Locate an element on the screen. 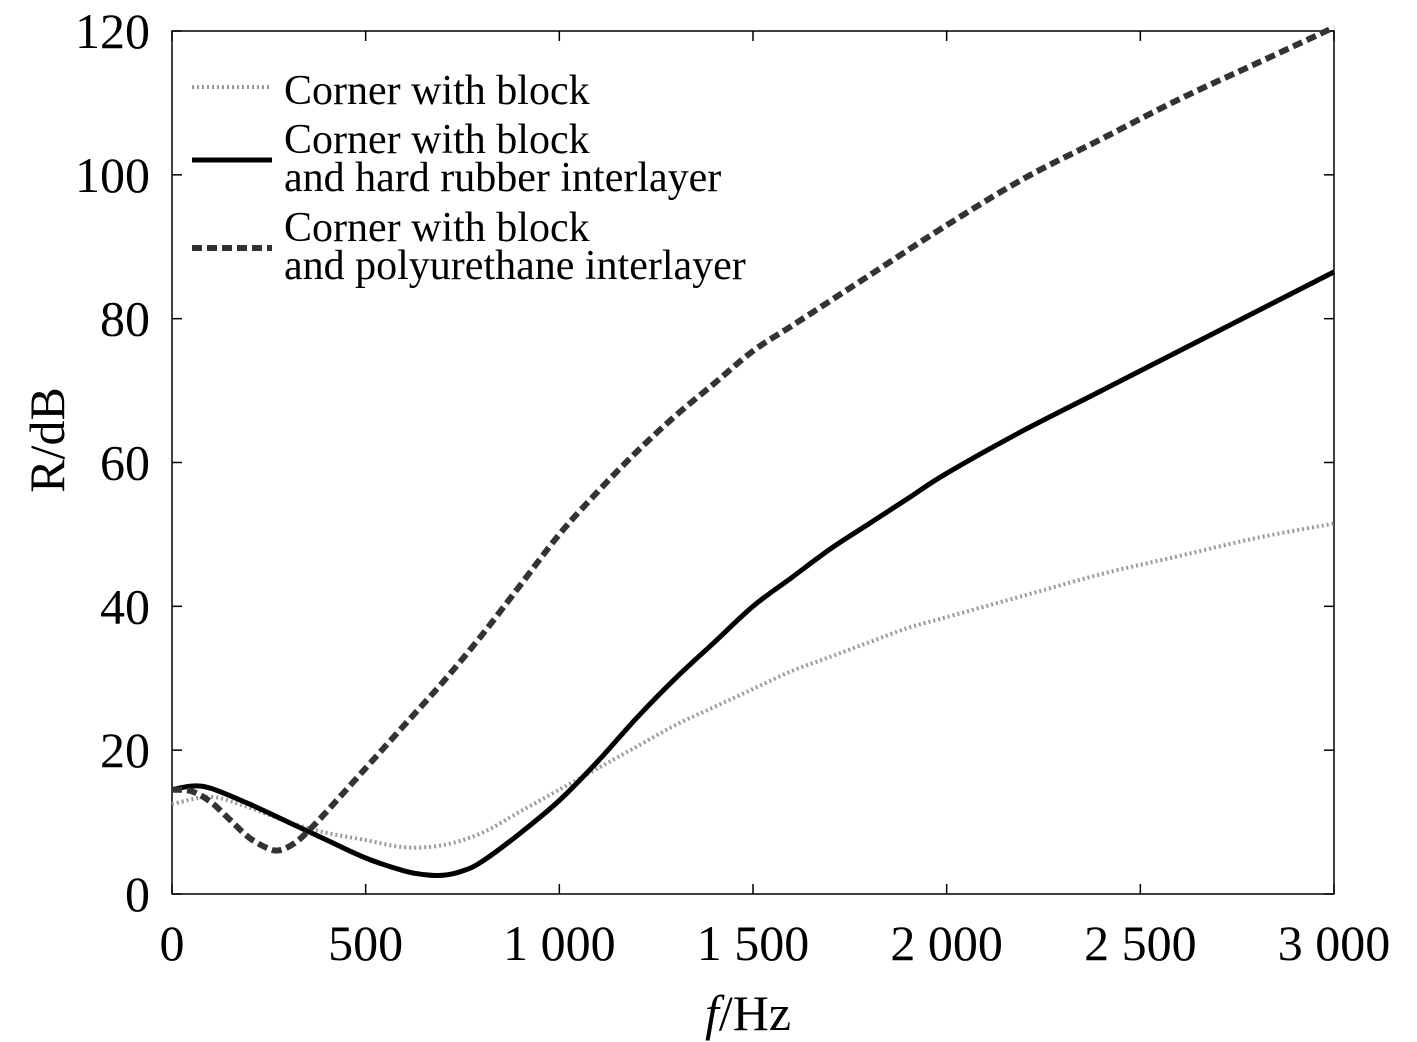 This screenshot has height=1042, width=1417. x-axis-label-unit: /Hz is located at coordinates (755, 1013).